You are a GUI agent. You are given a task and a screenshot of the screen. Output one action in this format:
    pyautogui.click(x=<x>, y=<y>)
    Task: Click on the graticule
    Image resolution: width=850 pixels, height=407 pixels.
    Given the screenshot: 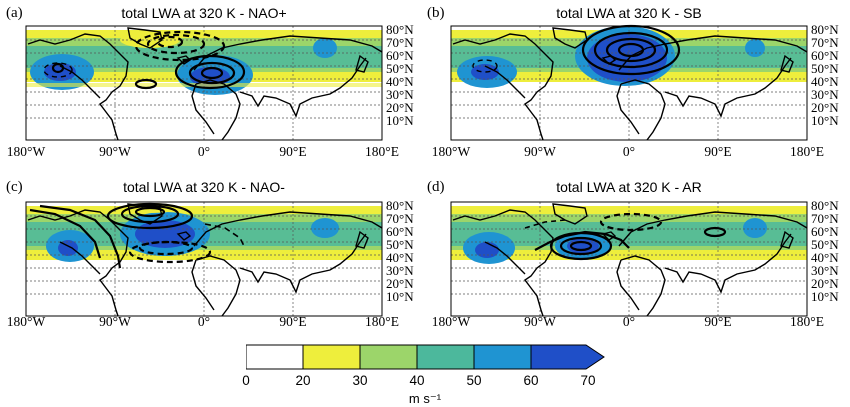 What is the action you would take?
    pyautogui.click(x=204, y=259)
    